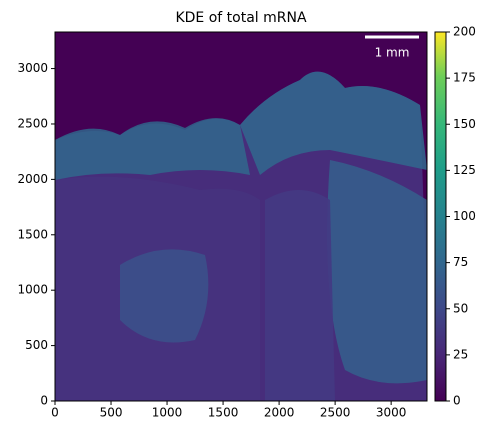 The height and width of the screenshot is (435, 491). What do you see at coordinates (464, 32) in the screenshot?
I see `colorbar-tick-label: 200` at bounding box center [464, 32].